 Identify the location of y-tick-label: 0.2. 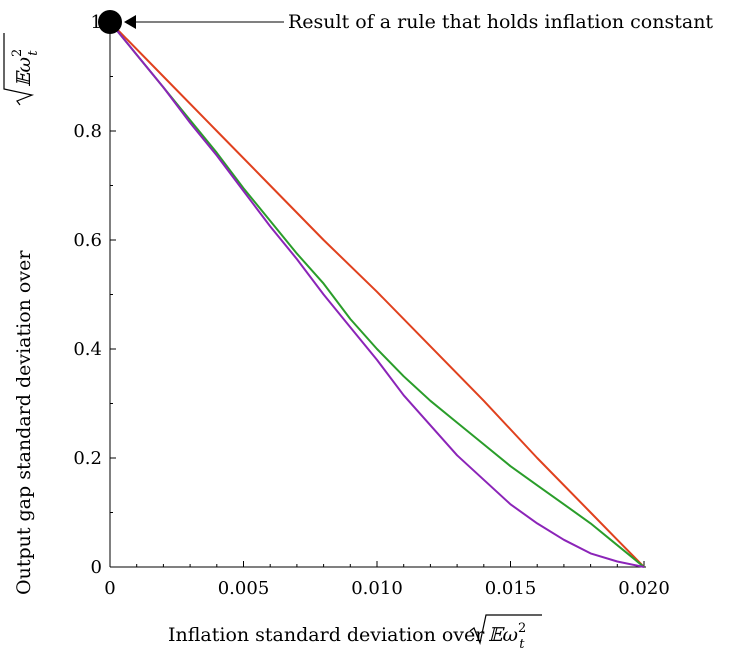
(87, 458).